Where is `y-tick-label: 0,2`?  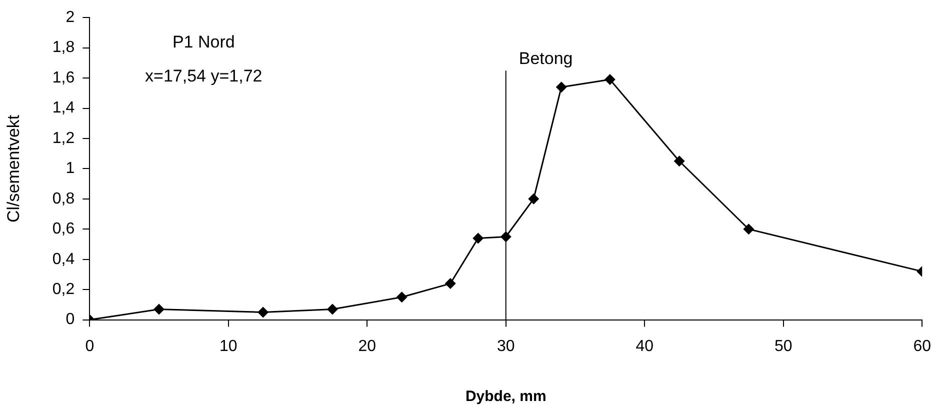
y-tick-label: 0,2 is located at coordinates (63, 289).